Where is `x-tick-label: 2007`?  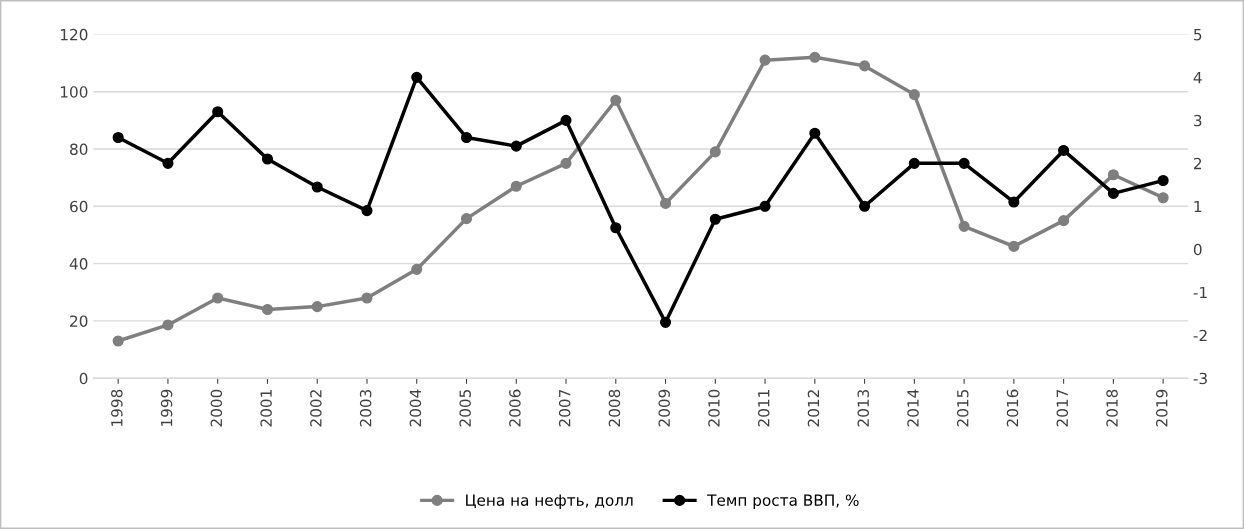
x-tick-label: 2007 is located at coordinates (564, 408).